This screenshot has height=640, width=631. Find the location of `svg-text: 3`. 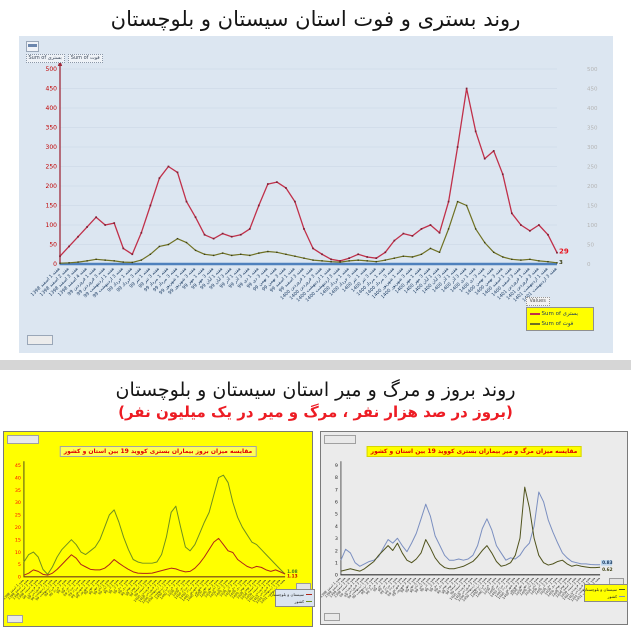

svg-text: 3 is located at coordinates (336, 539).